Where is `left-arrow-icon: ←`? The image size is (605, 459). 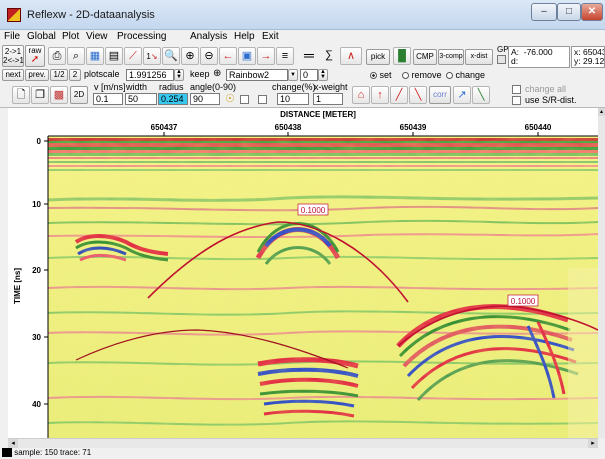
left-arrow-icon: ← is located at coordinates (228, 56).